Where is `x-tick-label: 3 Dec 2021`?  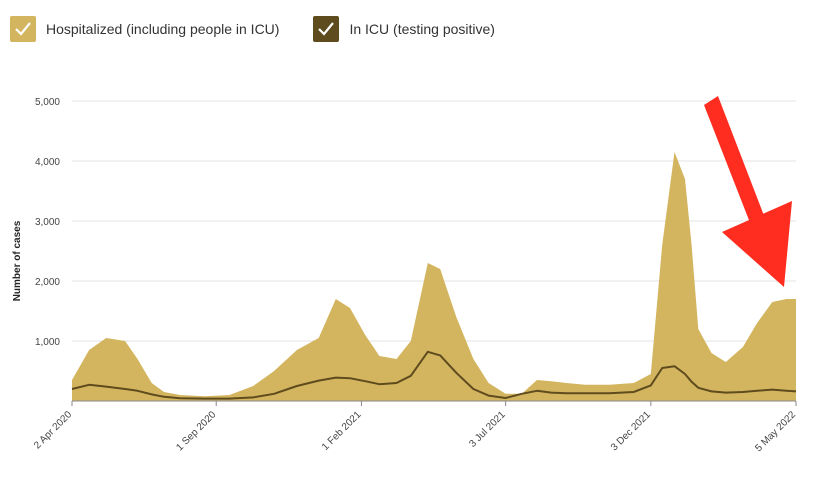 x-tick-label: 3 Dec 2021 is located at coordinates (631, 431).